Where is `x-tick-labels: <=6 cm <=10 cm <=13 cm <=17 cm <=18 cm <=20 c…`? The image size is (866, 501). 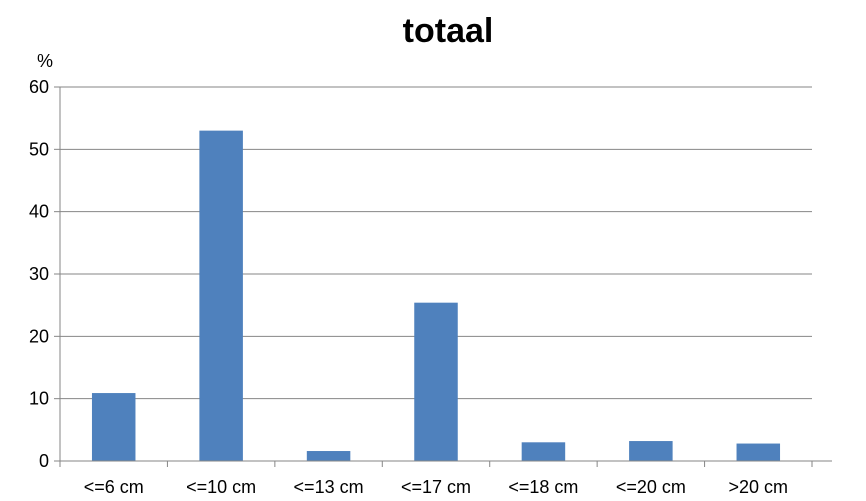
x-tick-labels: <=6 cm <=10 cm <=13 cm <=17 cm <=18 cm <=20 c… is located at coordinates (436, 487).